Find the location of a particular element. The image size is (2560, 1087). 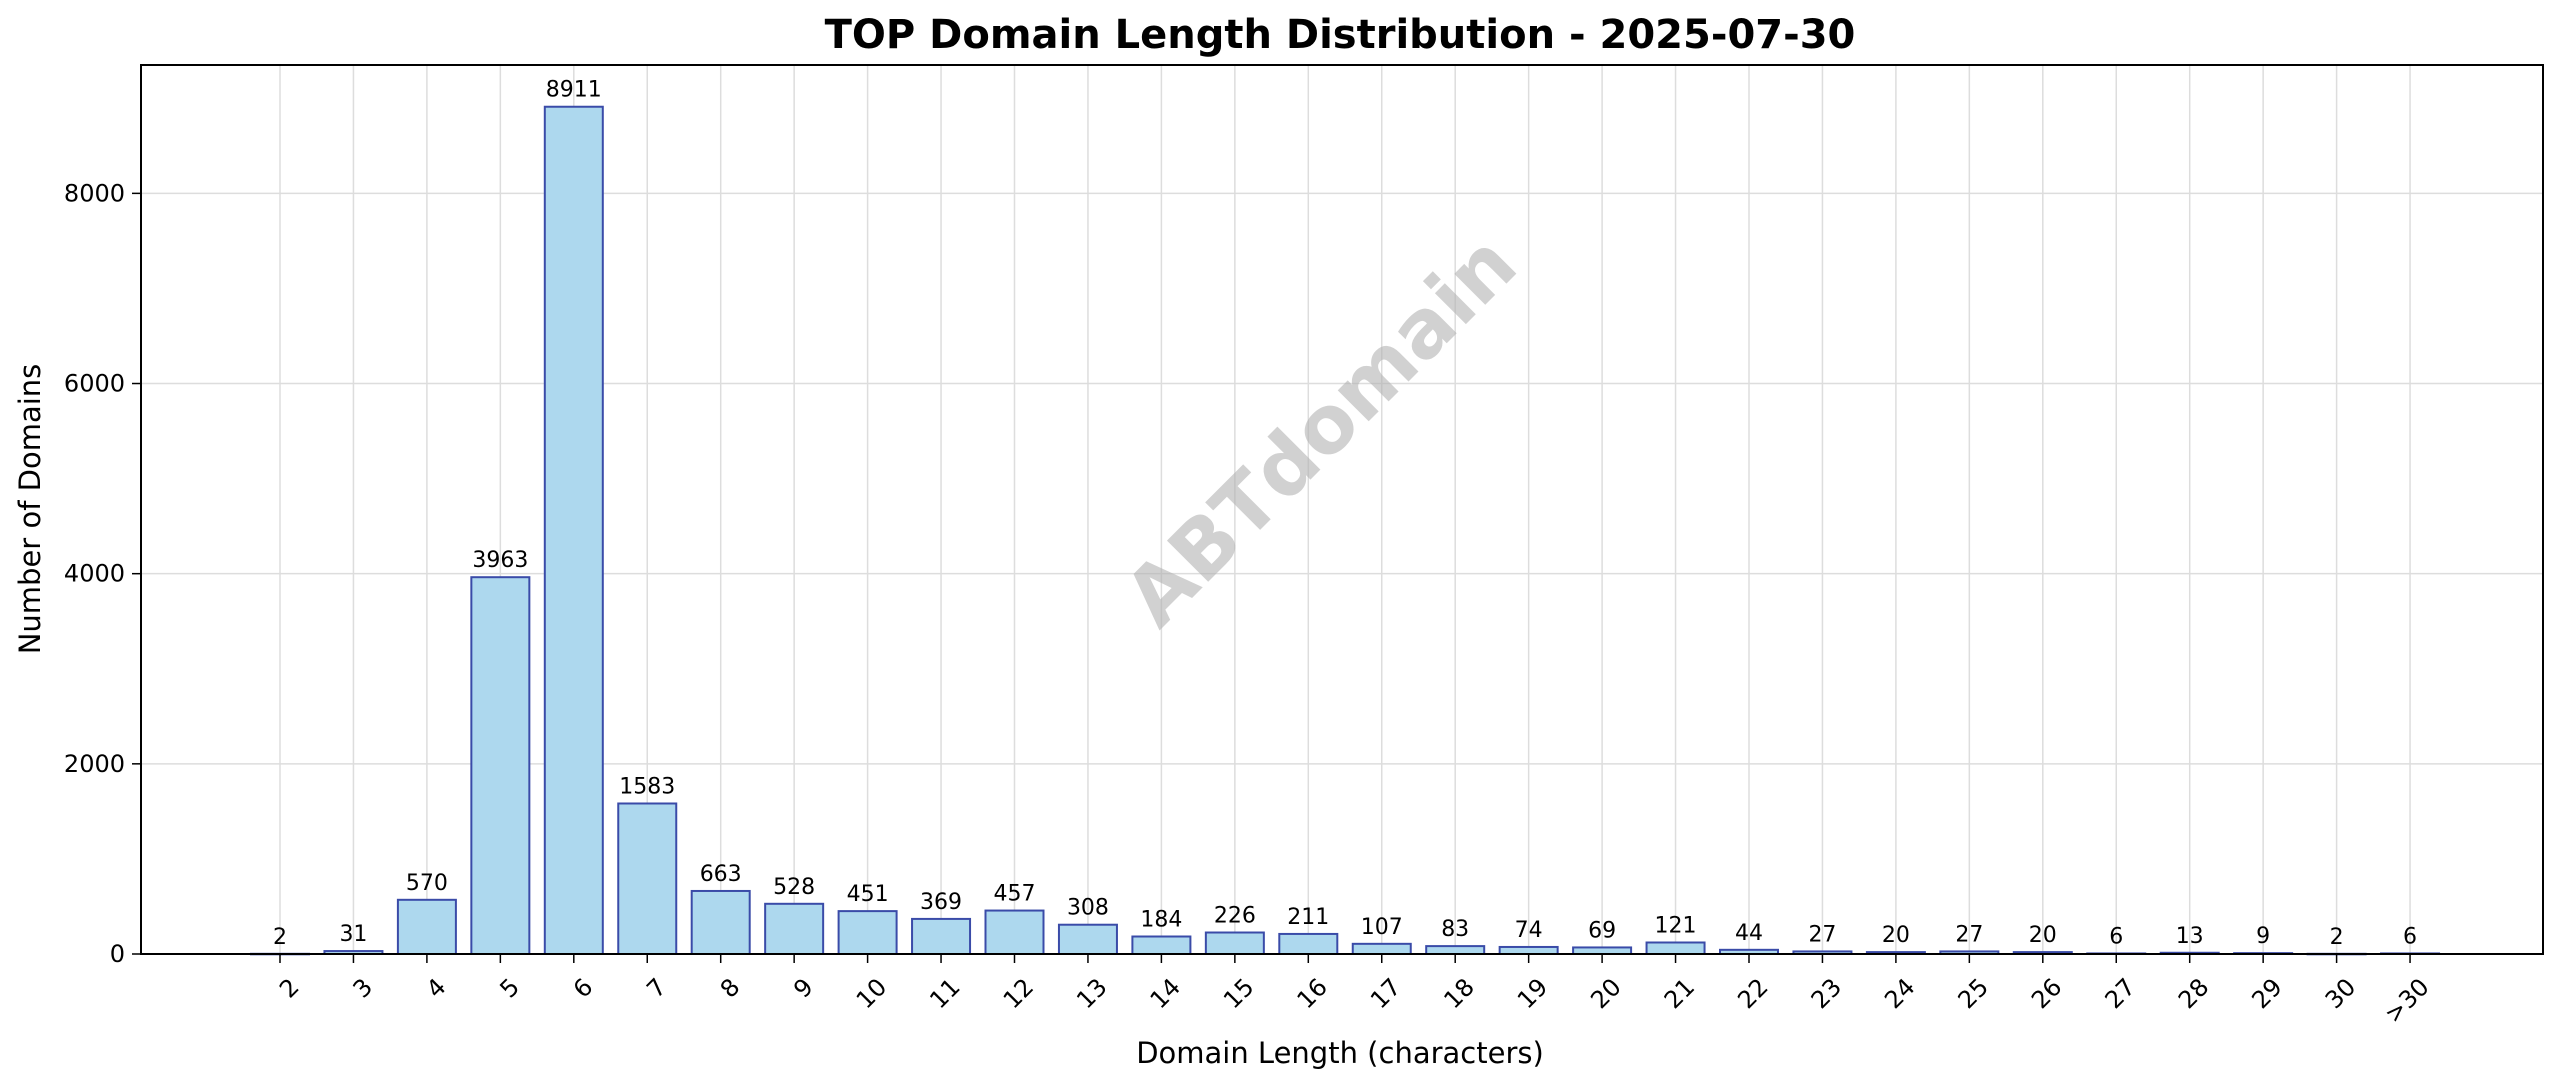

bar-value-label: 528 is located at coordinates (794, 887).